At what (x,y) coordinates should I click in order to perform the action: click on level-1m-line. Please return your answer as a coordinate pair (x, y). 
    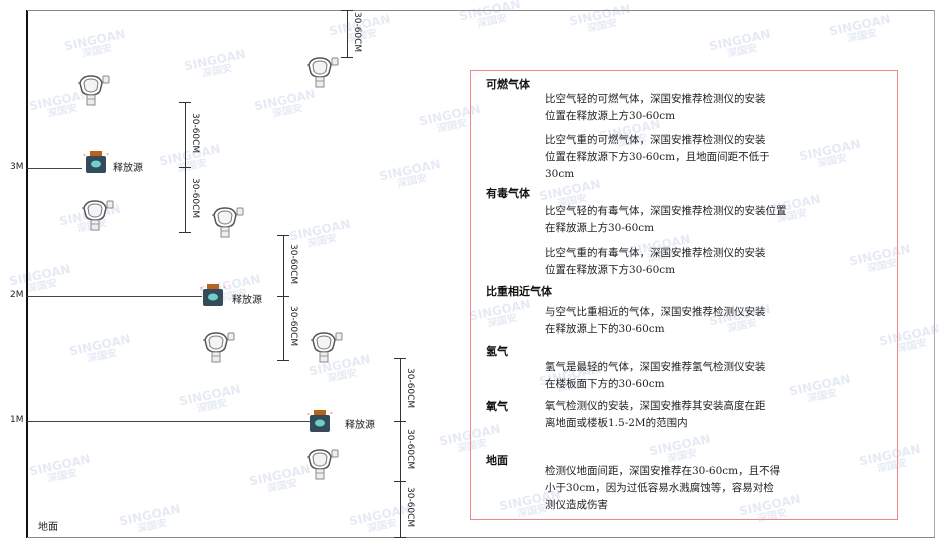
    Looking at the image, I should click on (168, 421).